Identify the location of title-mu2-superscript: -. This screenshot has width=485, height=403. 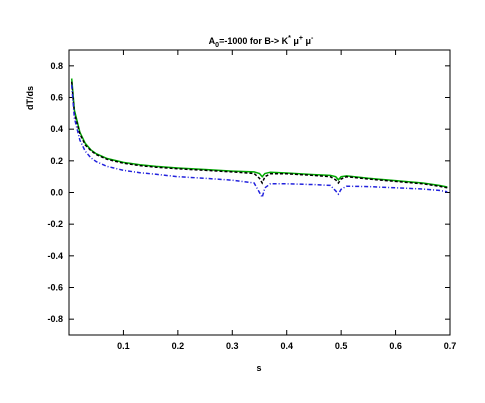
(312, 38).